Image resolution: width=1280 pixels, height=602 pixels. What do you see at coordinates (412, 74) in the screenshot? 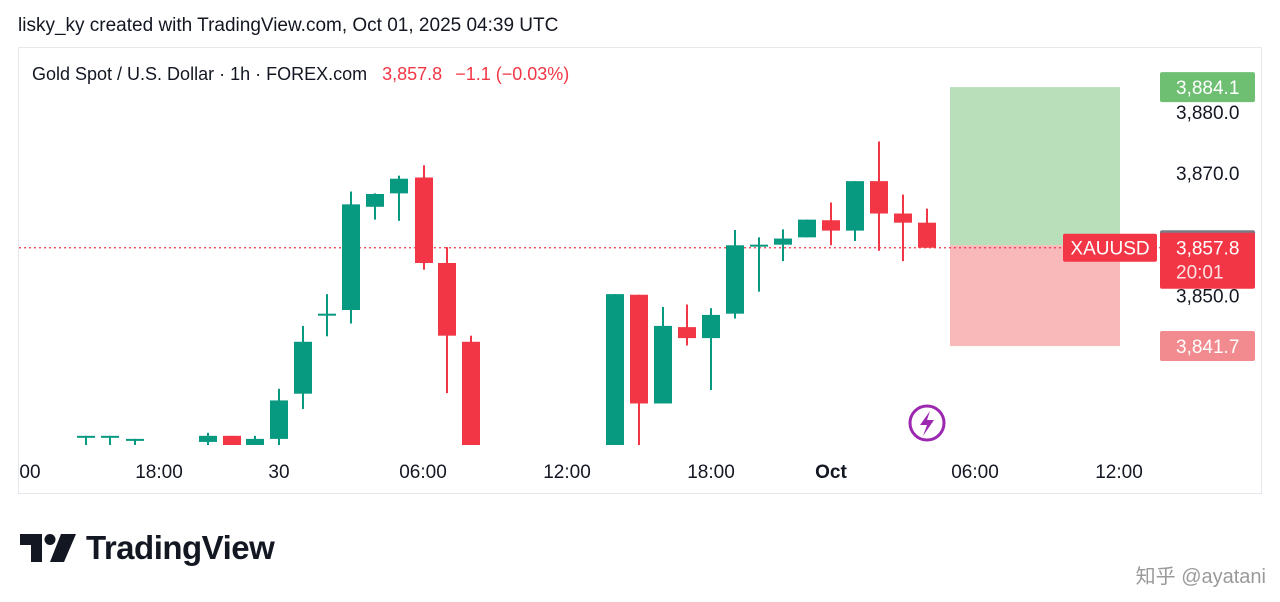
I see `last-price: 3,857.8` at bounding box center [412, 74].